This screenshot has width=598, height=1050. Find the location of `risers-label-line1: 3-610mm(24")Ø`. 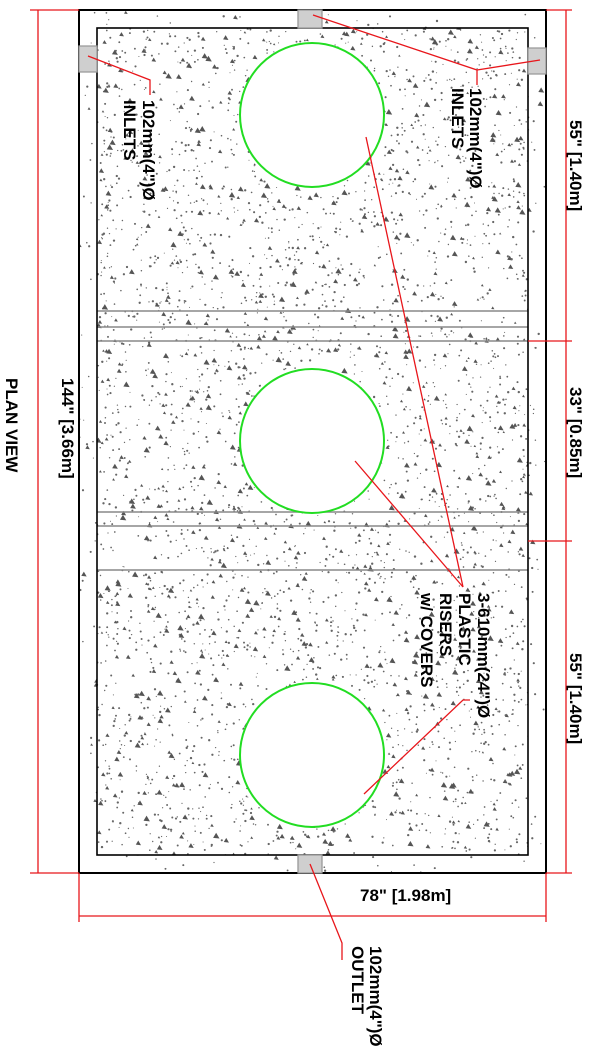

risers-label-line1: 3-610mm(24")Ø is located at coordinates (483, 655).